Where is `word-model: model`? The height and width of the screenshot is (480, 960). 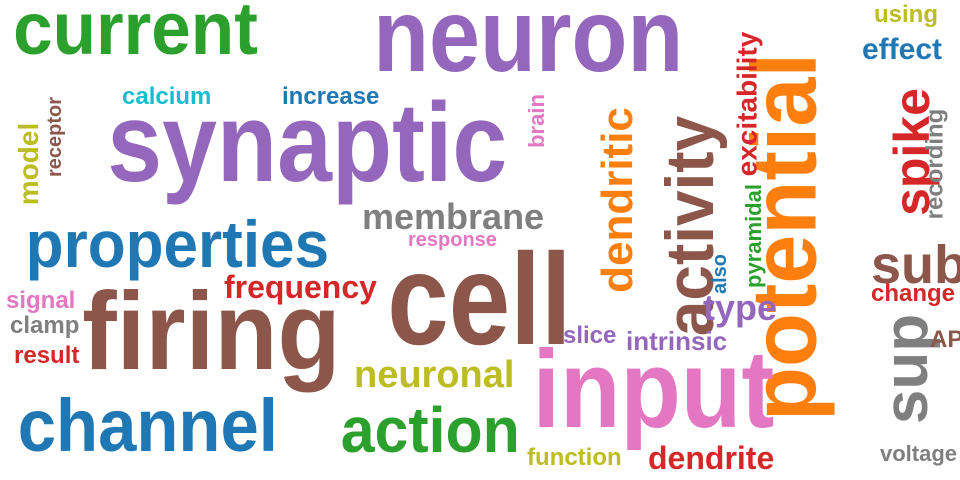 word-model: model is located at coordinates (29, 164).